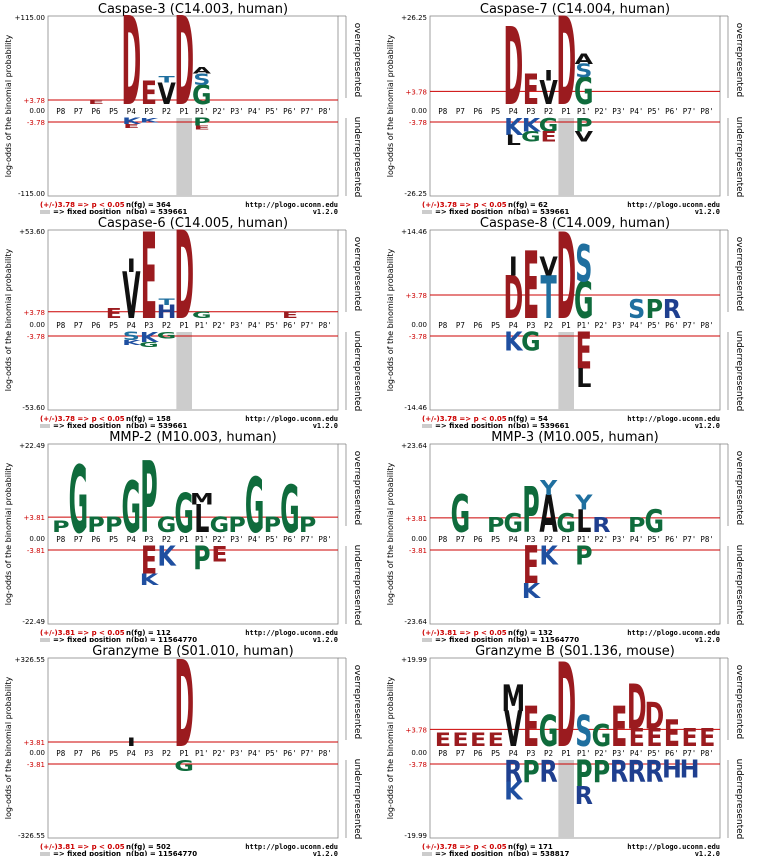 The width and height of the screenshot is (764, 858). I want to click on fixed-position-legend: => fixed position, so click(87, 853).